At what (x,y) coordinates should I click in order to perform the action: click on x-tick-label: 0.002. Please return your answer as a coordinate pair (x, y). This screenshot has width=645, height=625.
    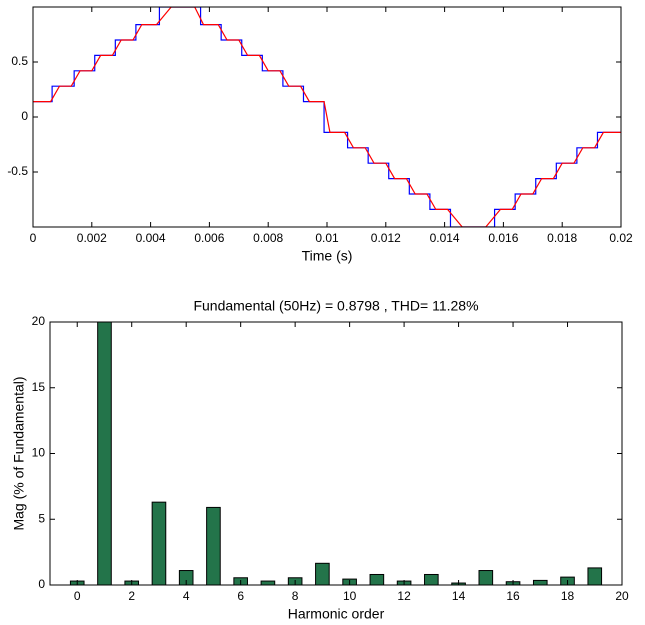
    Looking at the image, I should click on (92, 238).